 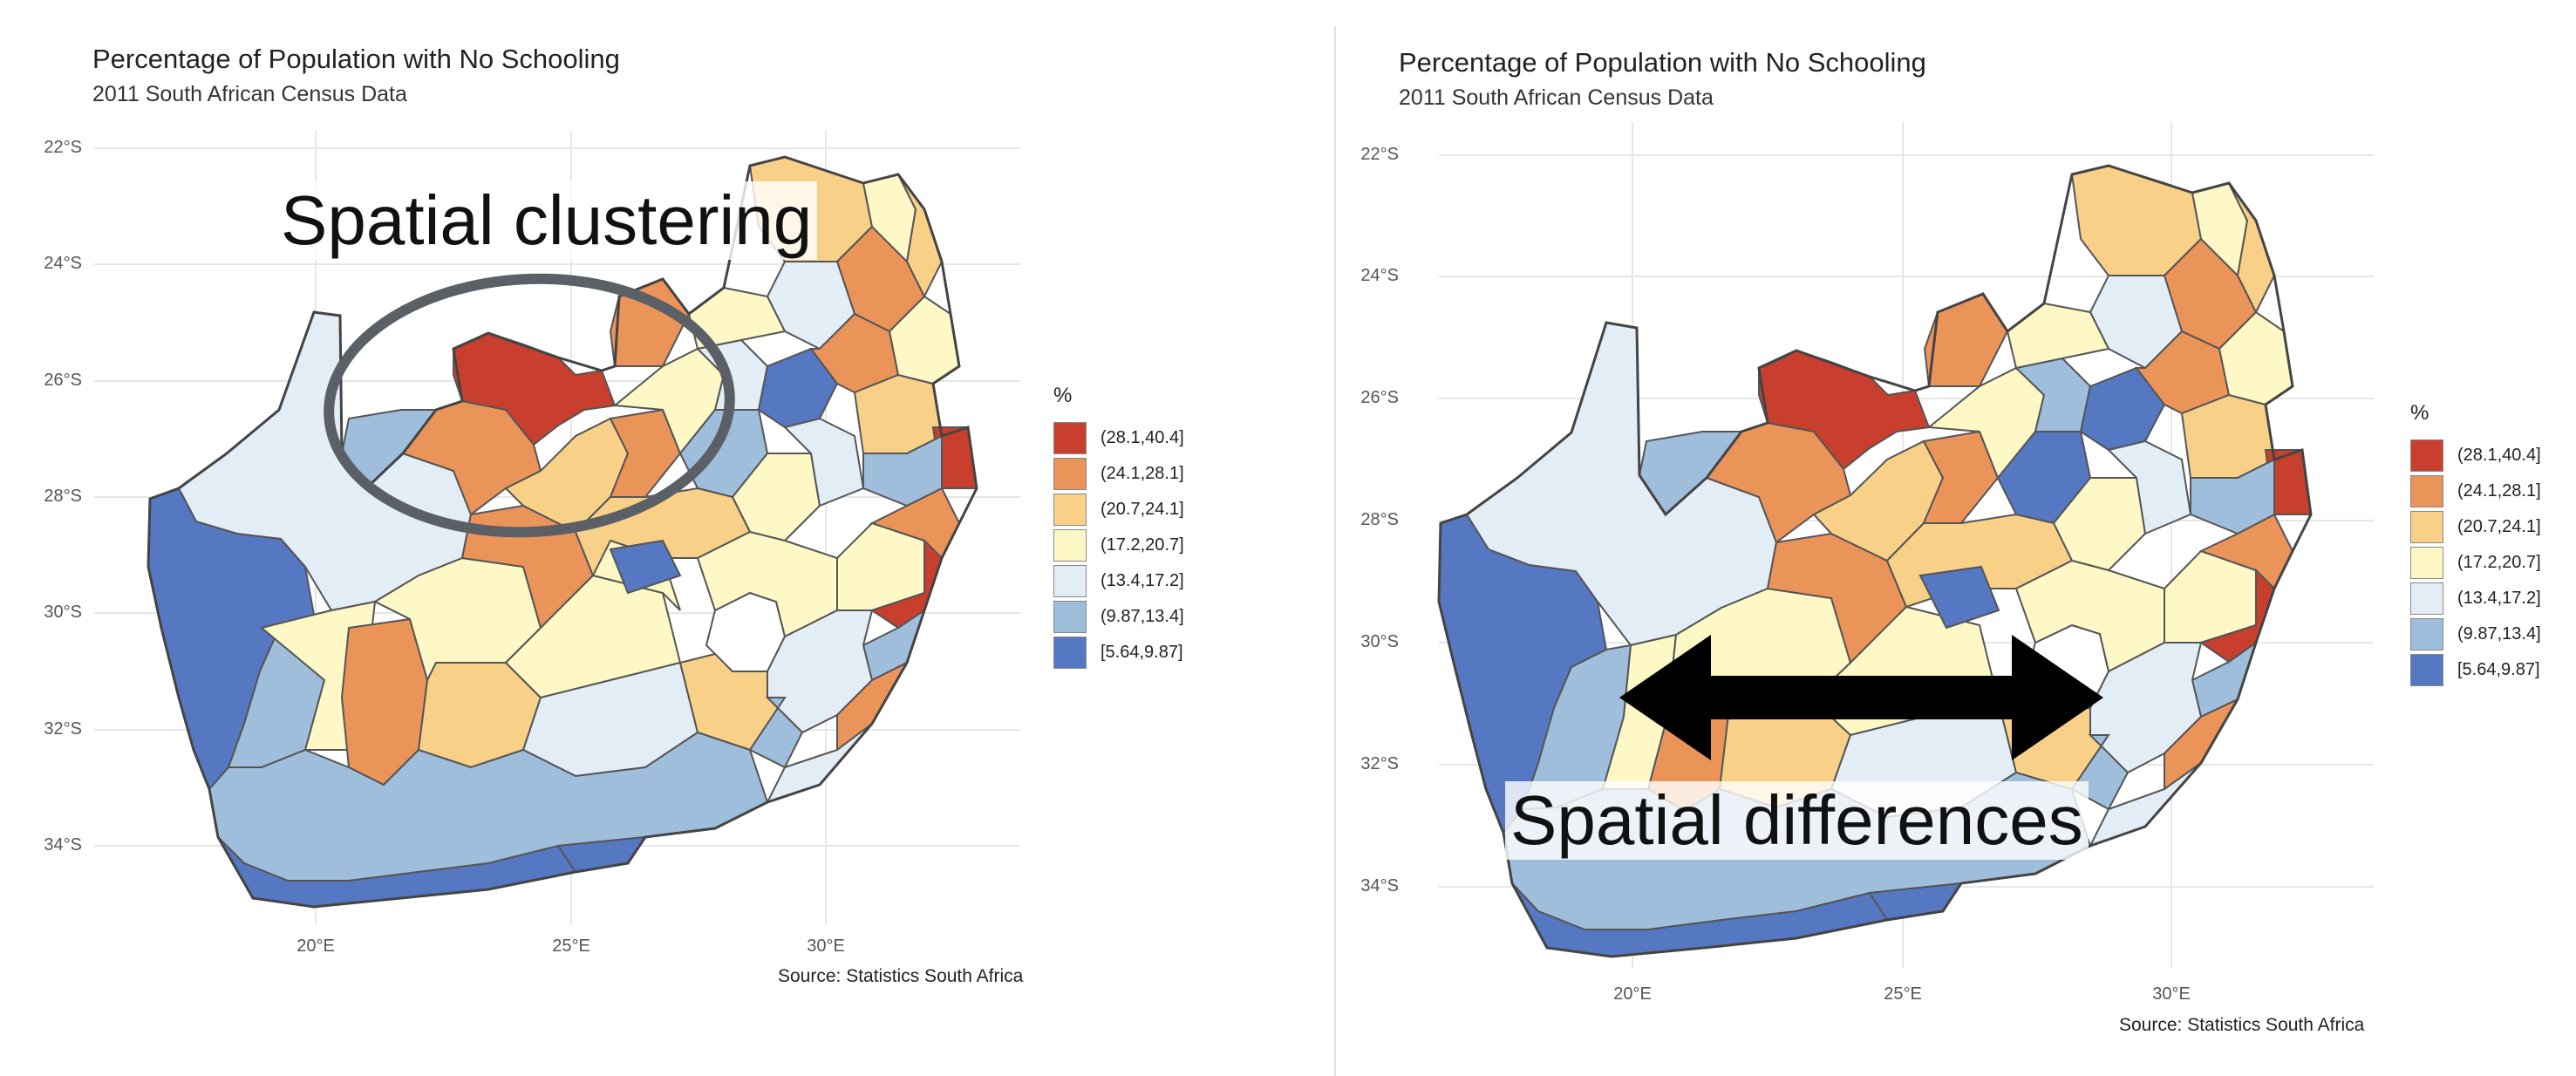 I want to click on annotation-spatial-differences: Spatial differences, so click(x=1797, y=821).